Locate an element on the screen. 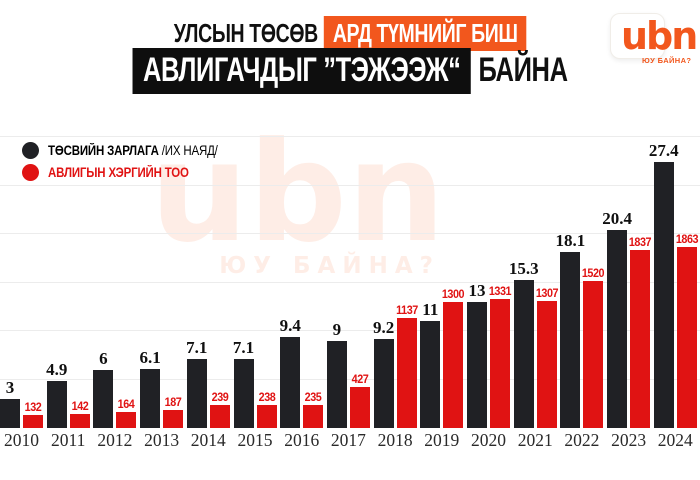  title-line-1: УЛСЫН ТӨСӨВ АРД ТҮМНИЙГ БИШ is located at coordinates (350, 33).